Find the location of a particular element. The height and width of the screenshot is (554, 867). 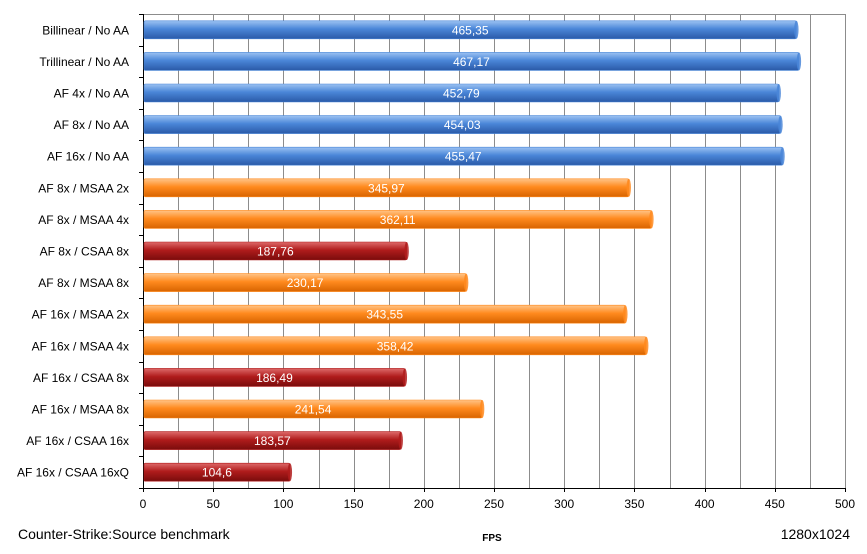

bar-value-label: 343,55 is located at coordinates (384, 315).